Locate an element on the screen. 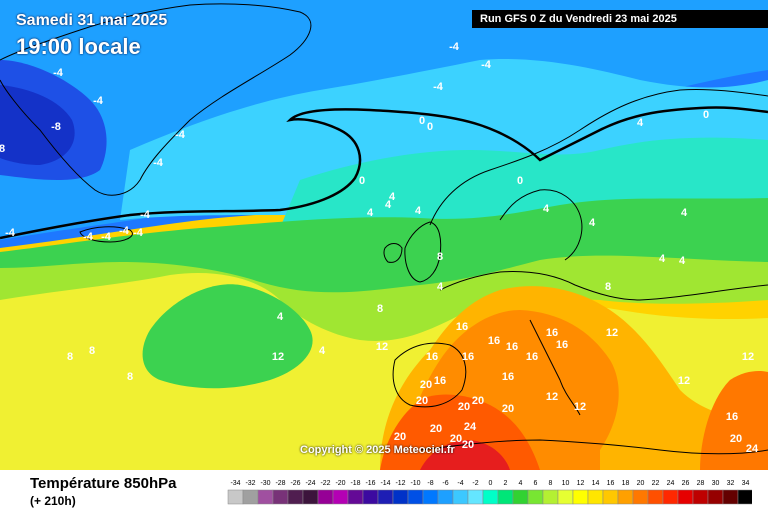 This screenshot has width=768, height=512. field-title: Température 850hPa is located at coordinates (103, 483).